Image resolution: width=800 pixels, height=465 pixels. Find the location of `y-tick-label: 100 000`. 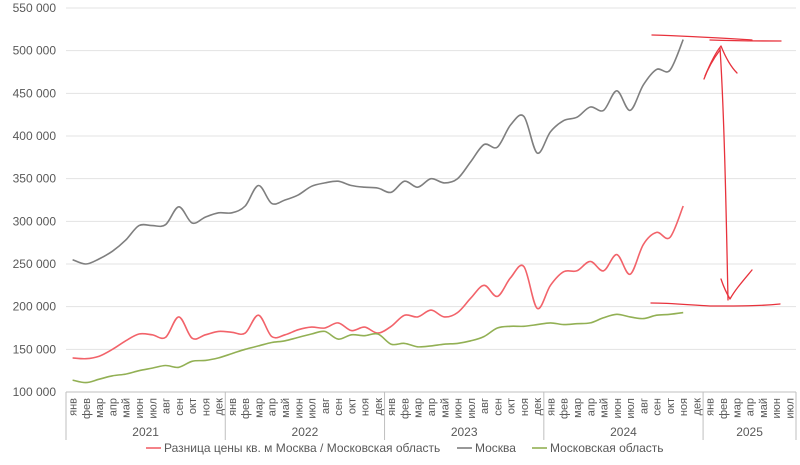

y-tick-label: 100 000 is located at coordinates (35, 392).